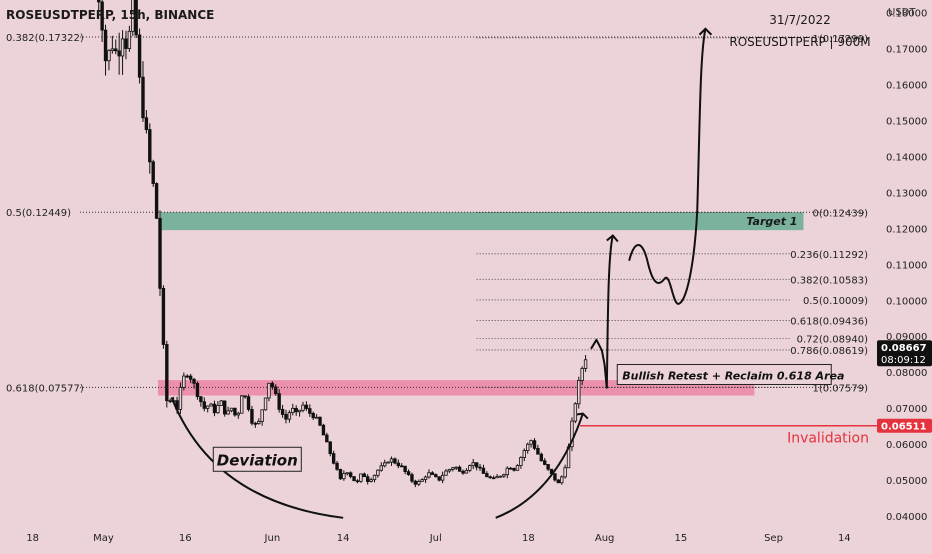 The height and width of the screenshot is (554, 932). Describe the element at coordinates (771, 221) in the screenshot. I see `target-zone-label: Target 1` at that location.